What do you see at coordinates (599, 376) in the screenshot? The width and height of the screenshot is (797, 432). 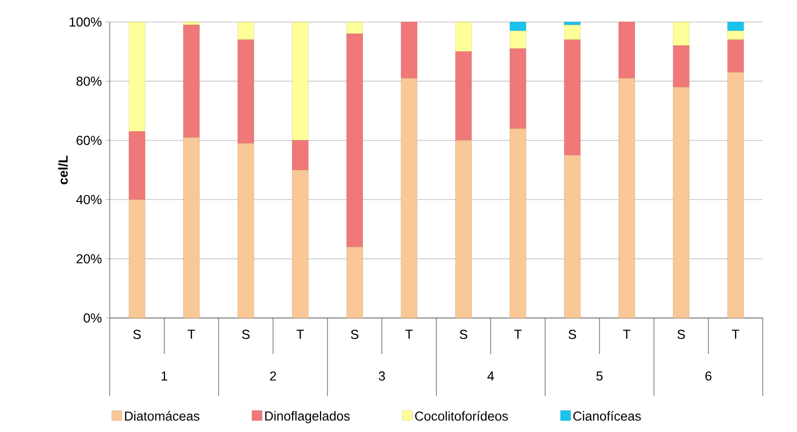 I see `text: 5` at bounding box center [599, 376].